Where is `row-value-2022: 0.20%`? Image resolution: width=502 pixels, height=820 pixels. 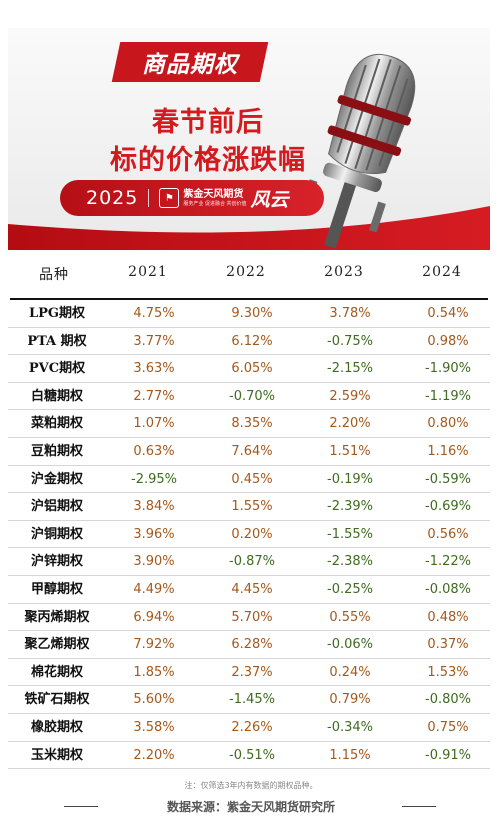 row-value-2022: 0.20% is located at coordinates (252, 534).